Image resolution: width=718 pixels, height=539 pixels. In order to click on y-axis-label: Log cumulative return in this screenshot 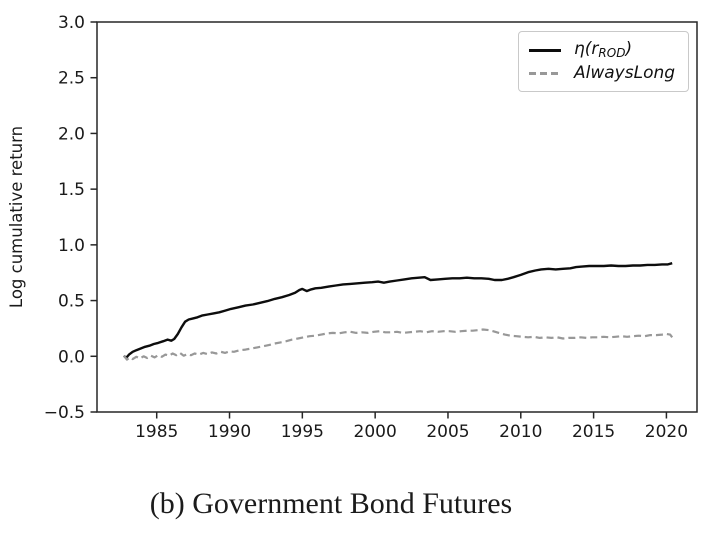, I will do `click(16, 217)`.